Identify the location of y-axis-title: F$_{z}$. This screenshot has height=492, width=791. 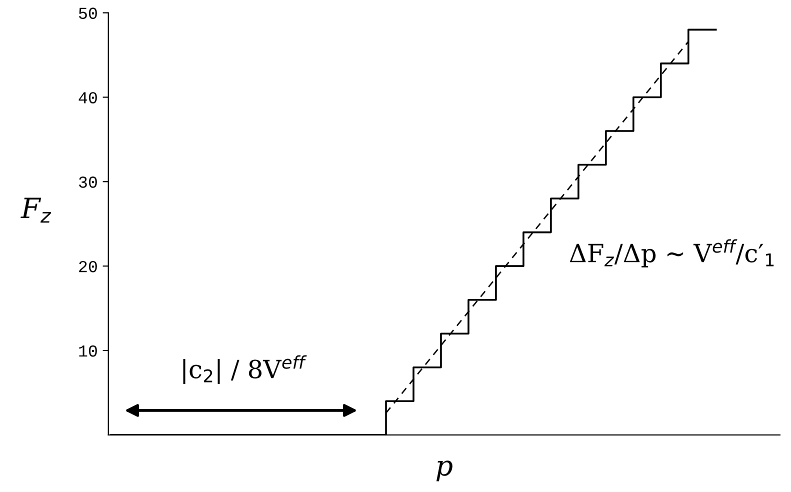
(36, 210).